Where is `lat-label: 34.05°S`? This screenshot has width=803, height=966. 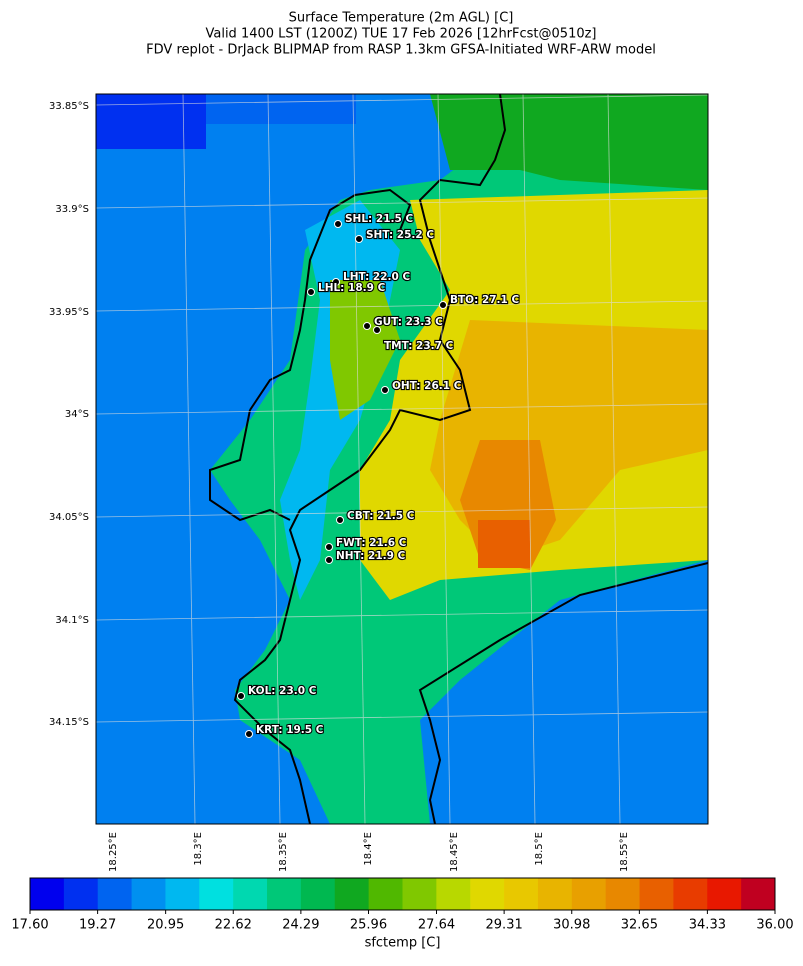
lat-label: 34.05°S is located at coordinates (69, 517).